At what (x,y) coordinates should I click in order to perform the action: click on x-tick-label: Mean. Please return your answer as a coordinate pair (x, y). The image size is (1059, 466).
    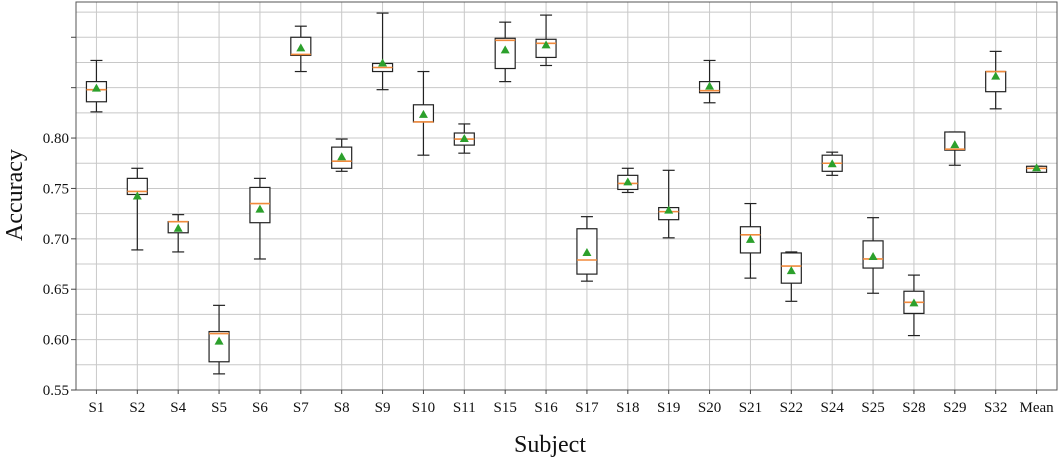
    Looking at the image, I should click on (1036, 408).